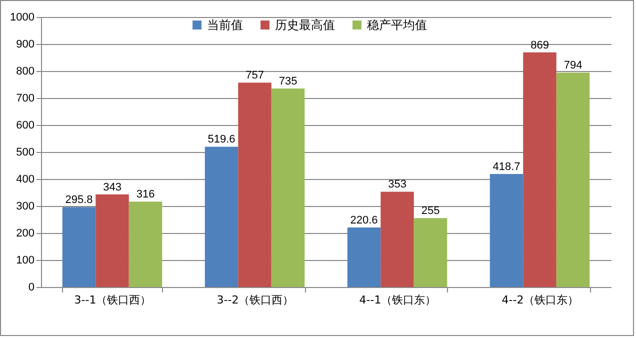  I want to click on y-tick-label: 1000, so click(22, 18).